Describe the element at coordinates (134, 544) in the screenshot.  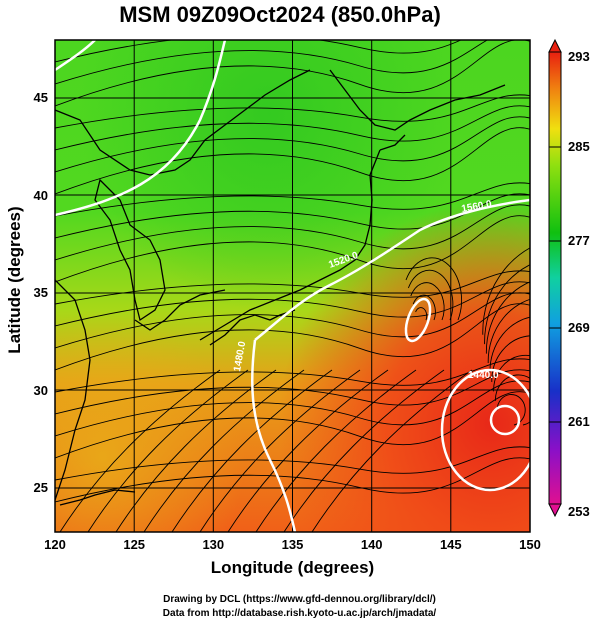
I see `x-tick-label: 125` at that location.